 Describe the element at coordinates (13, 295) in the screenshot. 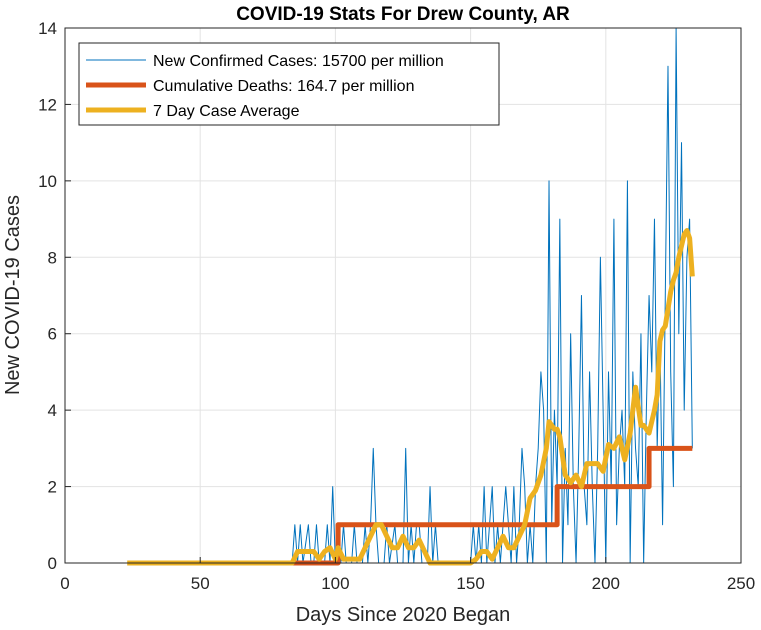

I see `y-axis-label: New COVID-19 Cases` at that location.